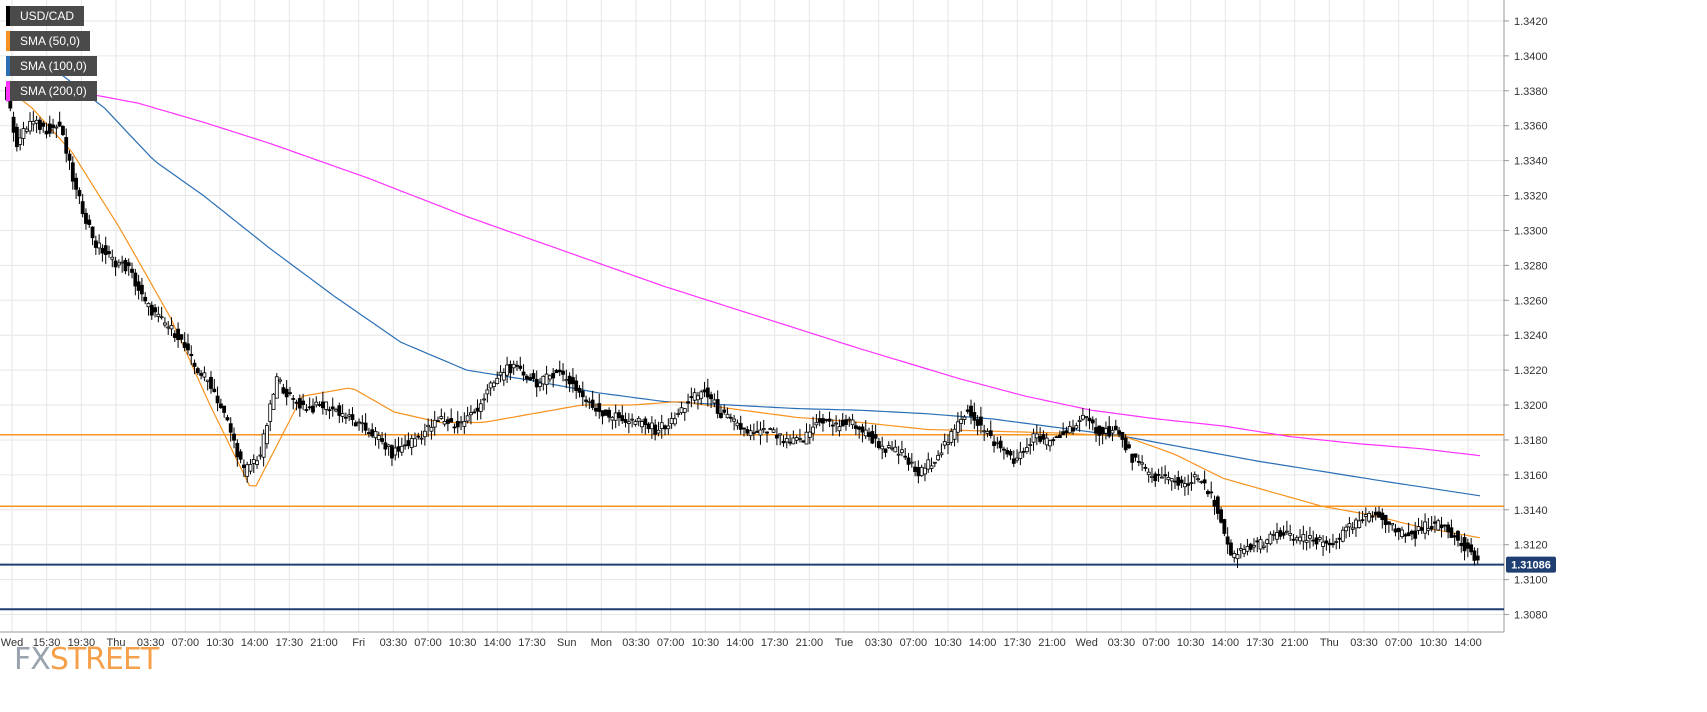 This screenshot has height=712, width=1707. I want to click on y-tick-label: 1.3260, so click(1531, 301).